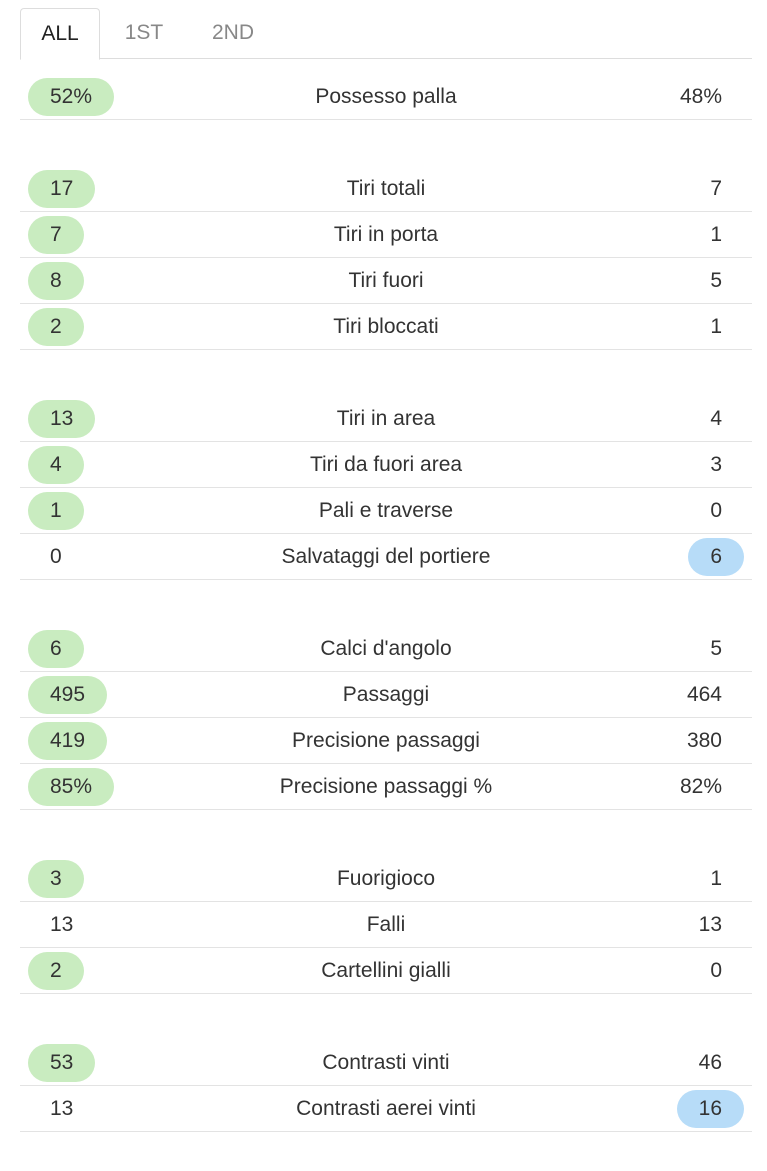  Describe the element at coordinates (710, 1109) in the screenshot. I see `away-value: 16` at that location.